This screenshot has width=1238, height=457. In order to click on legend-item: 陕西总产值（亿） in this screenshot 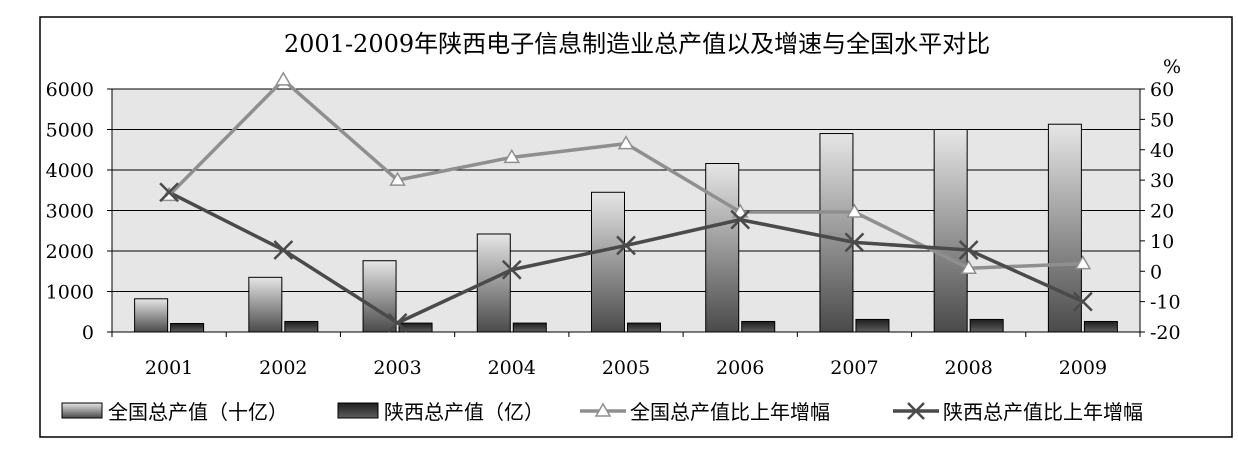, I will do `click(440, 412)`.